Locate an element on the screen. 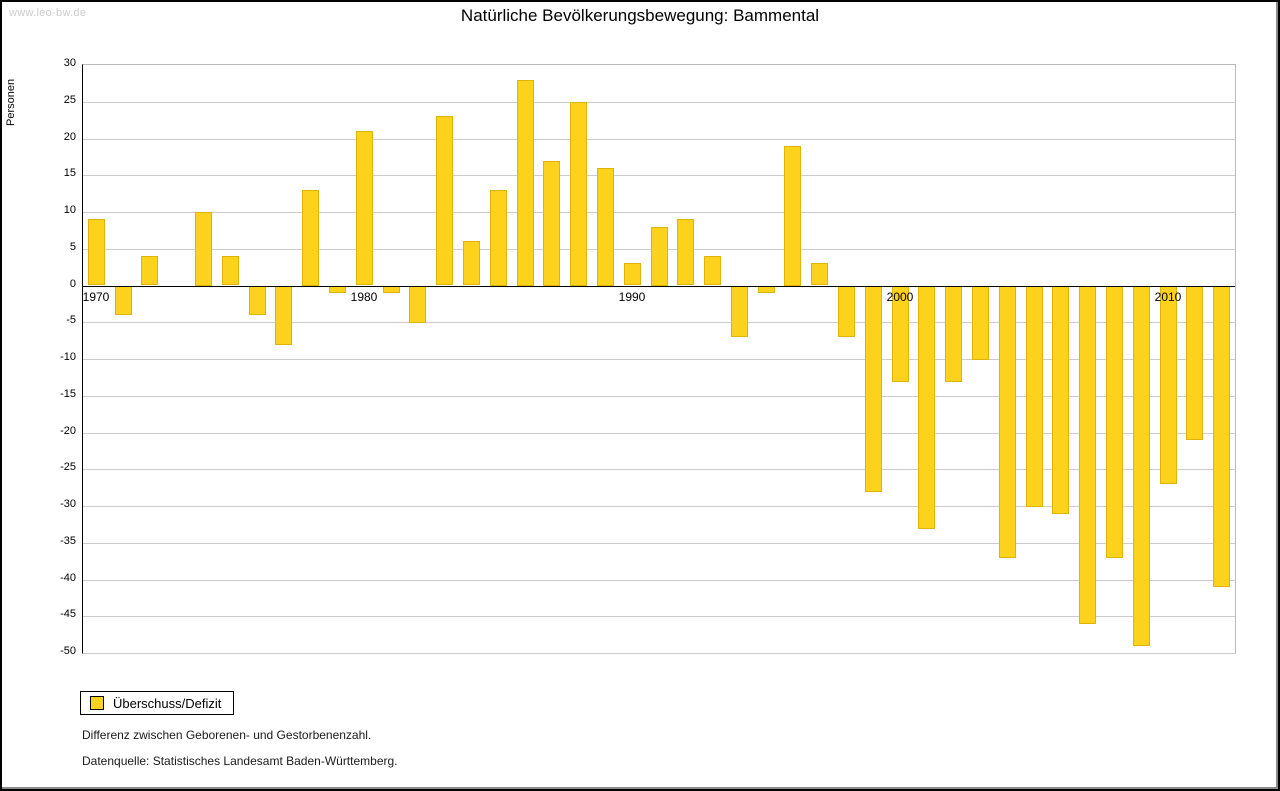  gridline--45 is located at coordinates (659, 616).